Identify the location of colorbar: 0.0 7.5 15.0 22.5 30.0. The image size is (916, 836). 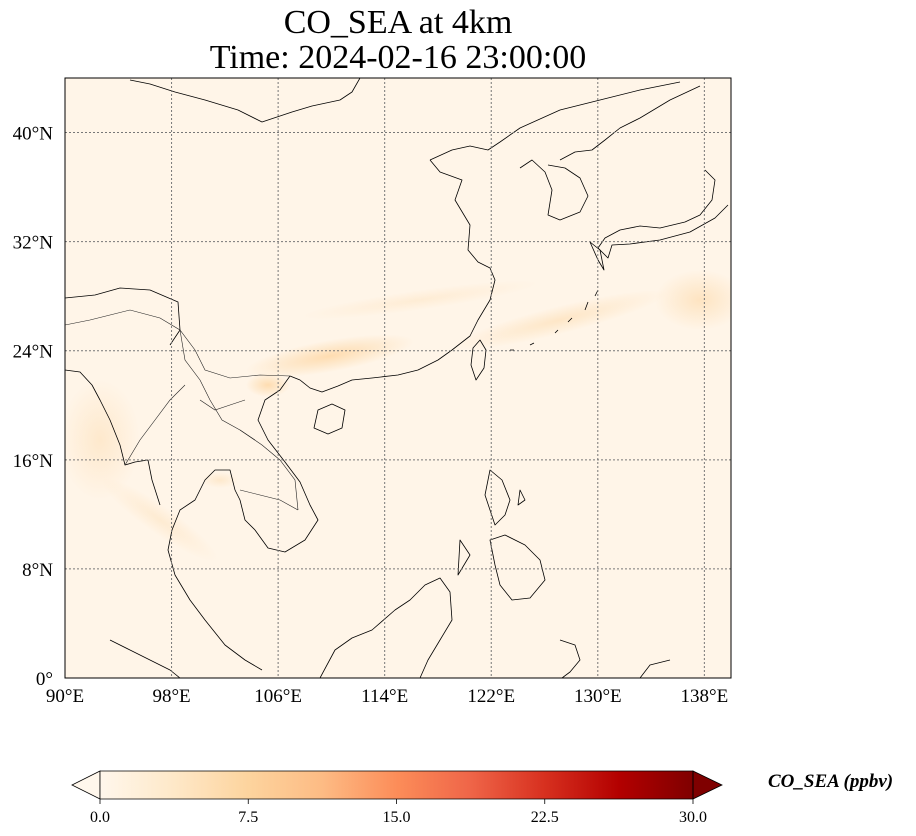
(397, 798).